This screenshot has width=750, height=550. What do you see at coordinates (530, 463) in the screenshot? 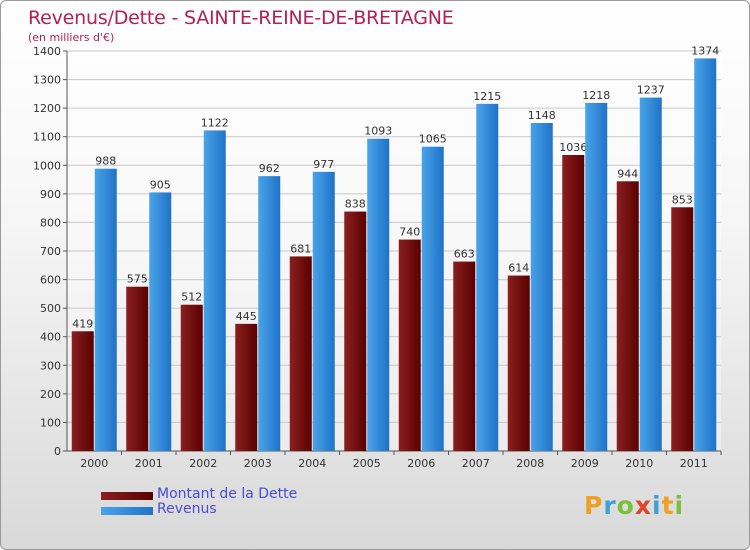
I see `x-tick-label: 2008` at bounding box center [530, 463].